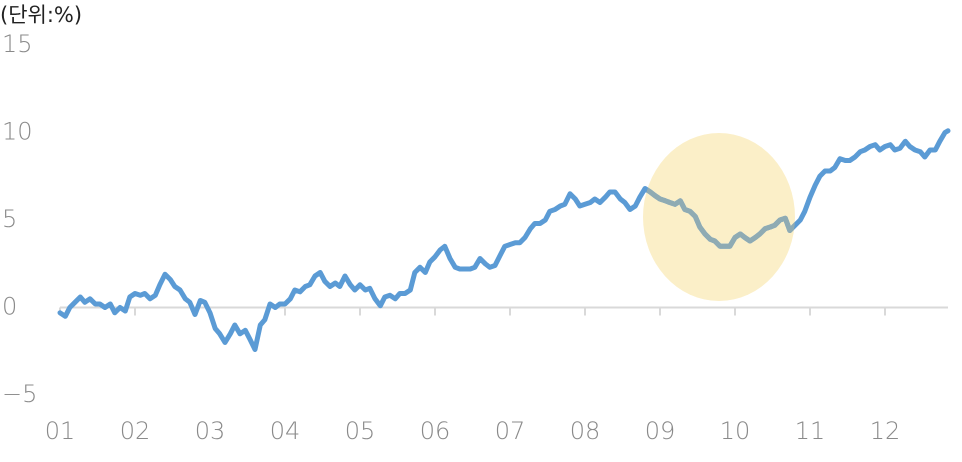  Describe the element at coordinates (285, 431) in the screenshot. I see `x-tick-label: 04` at that location.